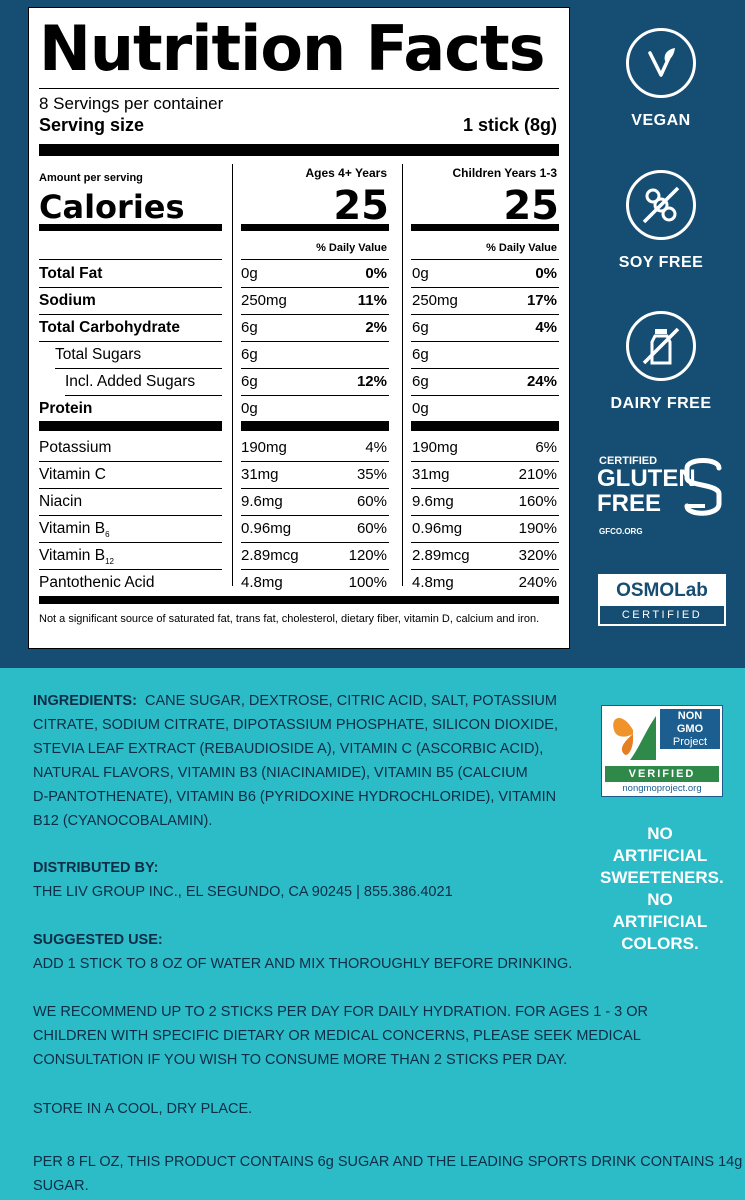  What do you see at coordinates (371, 474) in the screenshot?
I see `dv-ages-4: 35%` at bounding box center [371, 474].